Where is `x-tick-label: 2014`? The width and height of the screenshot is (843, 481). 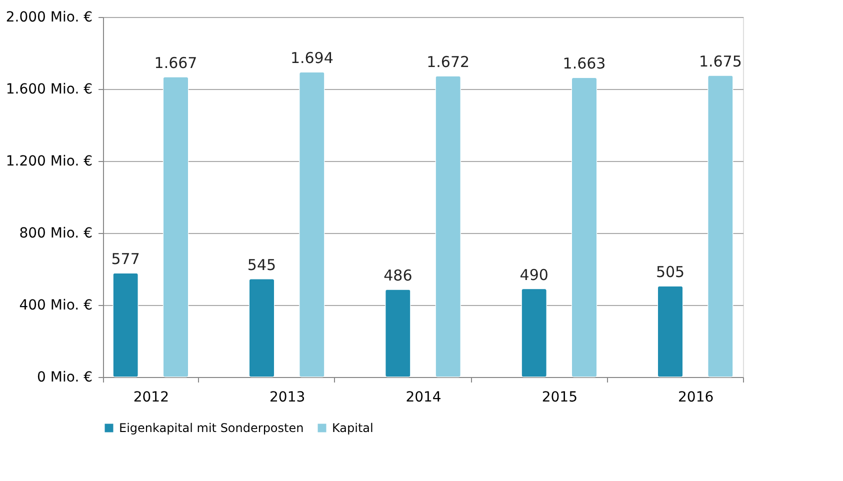
x-tick-label: 2014 is located at coordinates (424, 398).